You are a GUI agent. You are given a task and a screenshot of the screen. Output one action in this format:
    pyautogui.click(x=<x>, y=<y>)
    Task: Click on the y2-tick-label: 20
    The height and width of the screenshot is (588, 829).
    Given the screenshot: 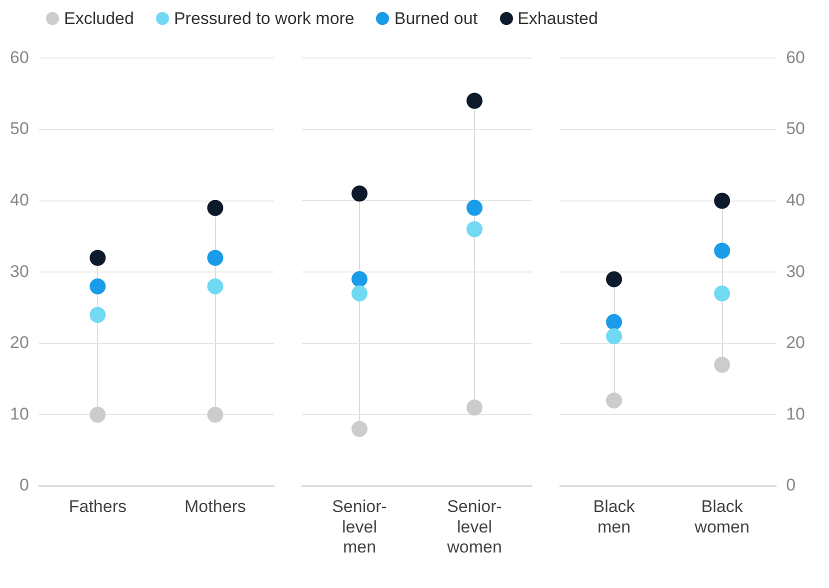 What is the action you would take?
    pyautogui.click(x=796, y=342)
    